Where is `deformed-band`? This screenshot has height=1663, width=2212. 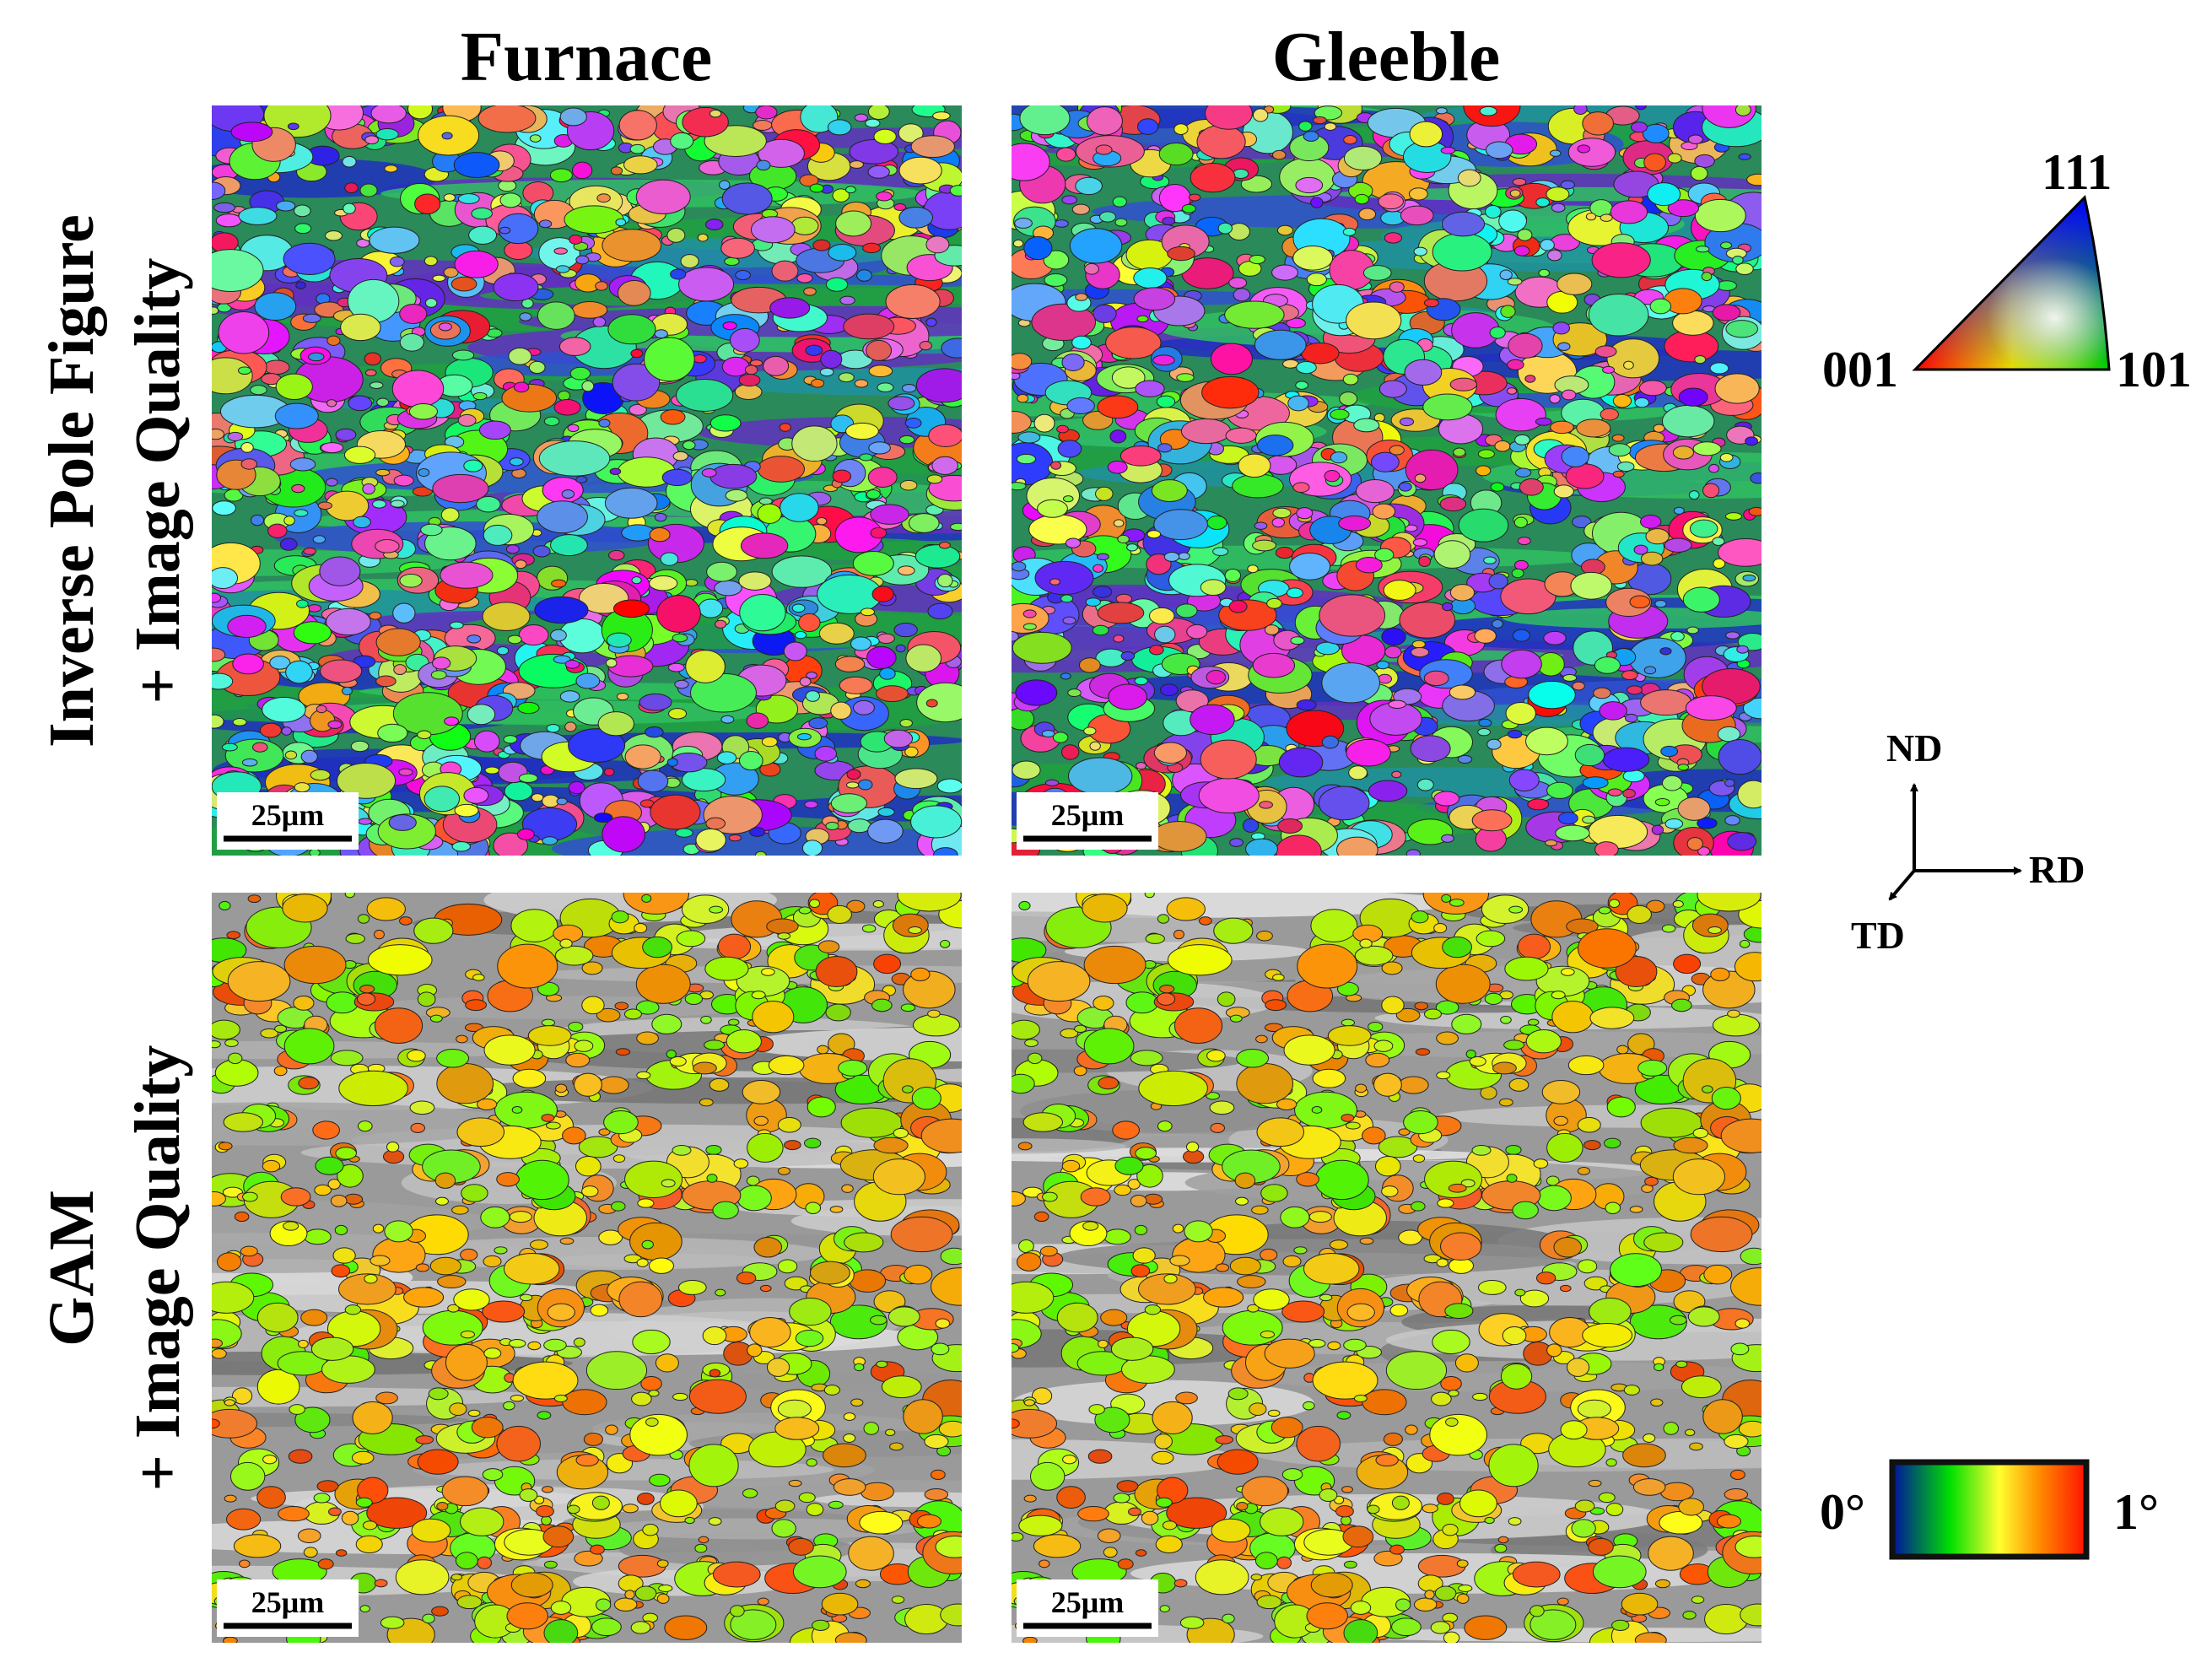 deformed-band is located at coordinates (341, 1420).